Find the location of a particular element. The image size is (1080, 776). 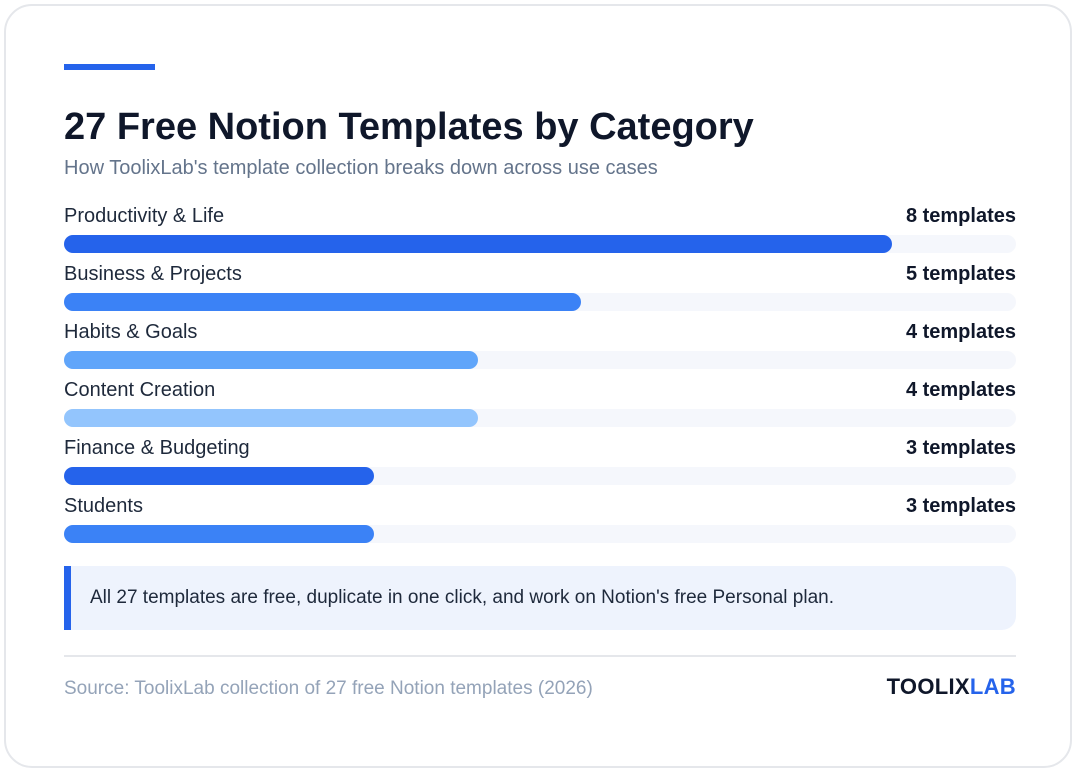

category-label: Habits & Goals is located at coordinates (131, 332).